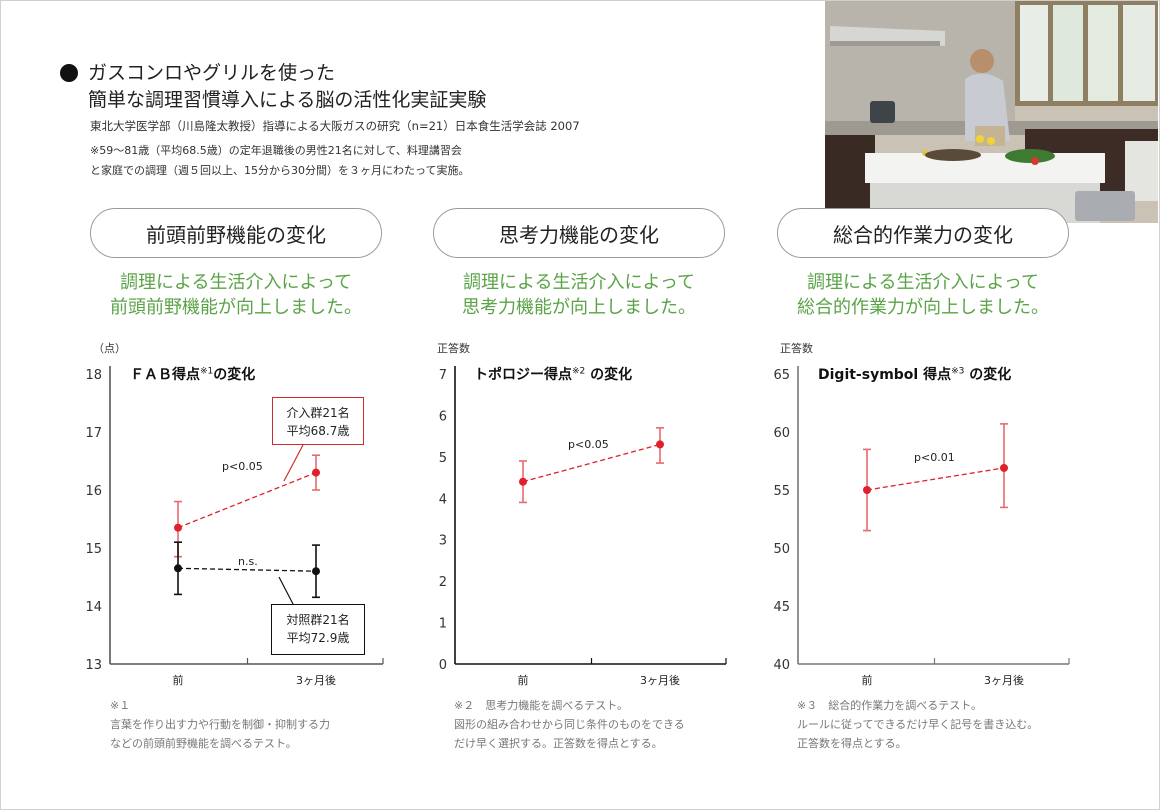 The image size is (1160, 810). Describe the element at coordinates (781, 607) in the screenshot. I see `y-tick-label: 45` at that location.